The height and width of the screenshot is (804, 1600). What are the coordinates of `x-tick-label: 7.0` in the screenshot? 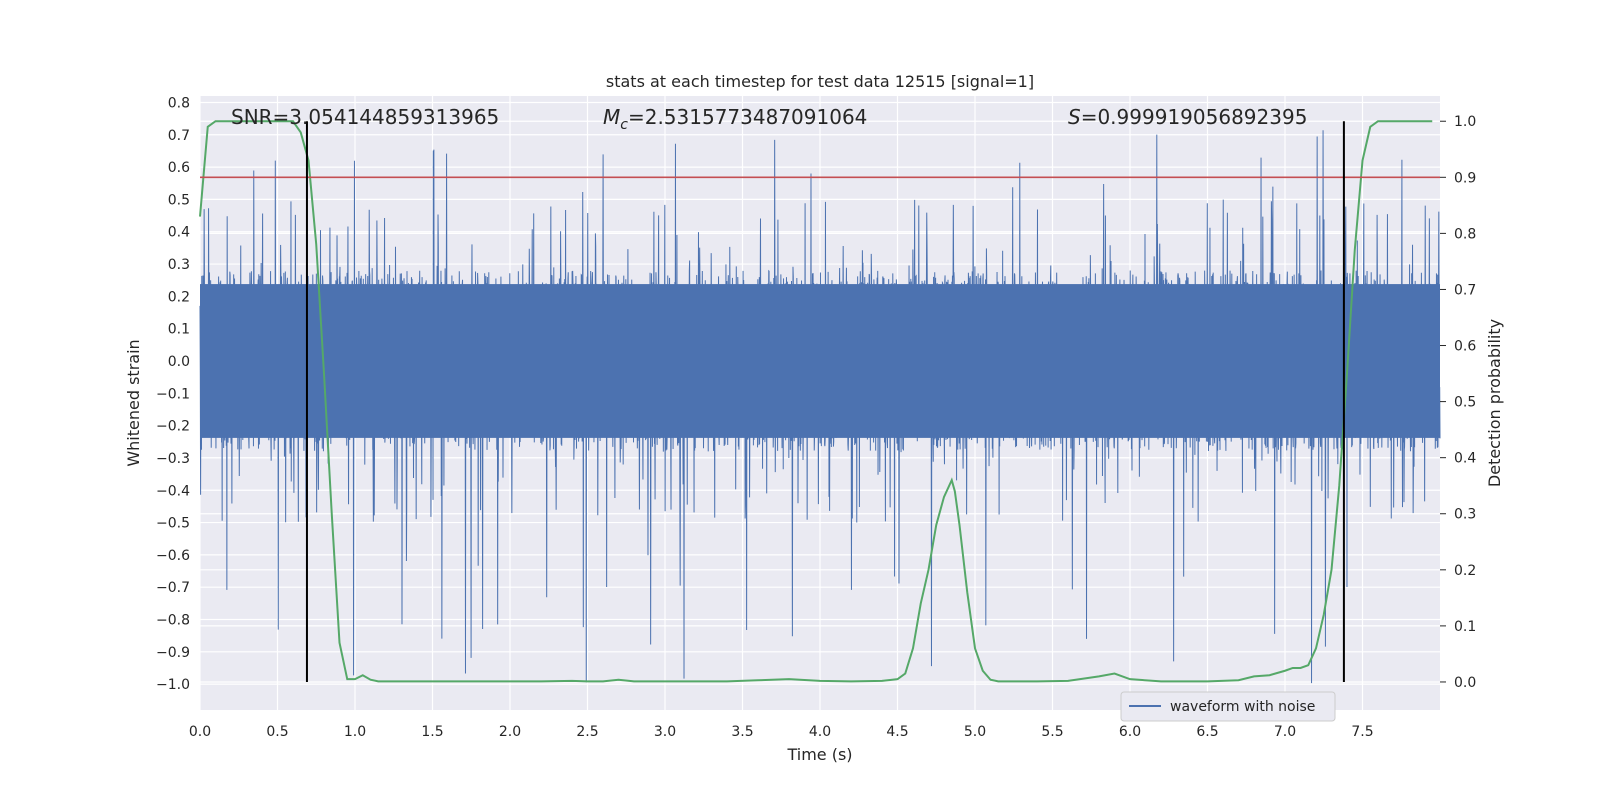 It's located at (1285, 732).